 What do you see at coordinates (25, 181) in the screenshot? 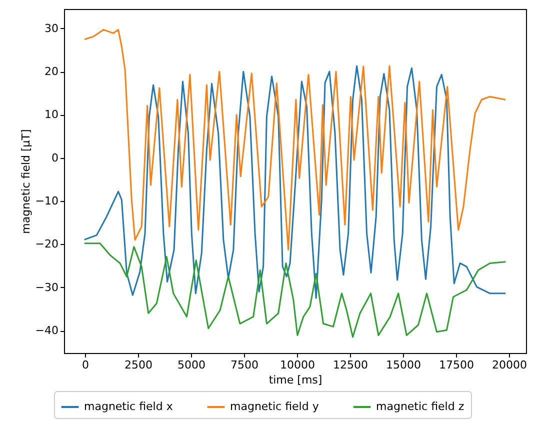
I see `y-axis-title: magnetic field [μT]` at bounding box center [25, 181].